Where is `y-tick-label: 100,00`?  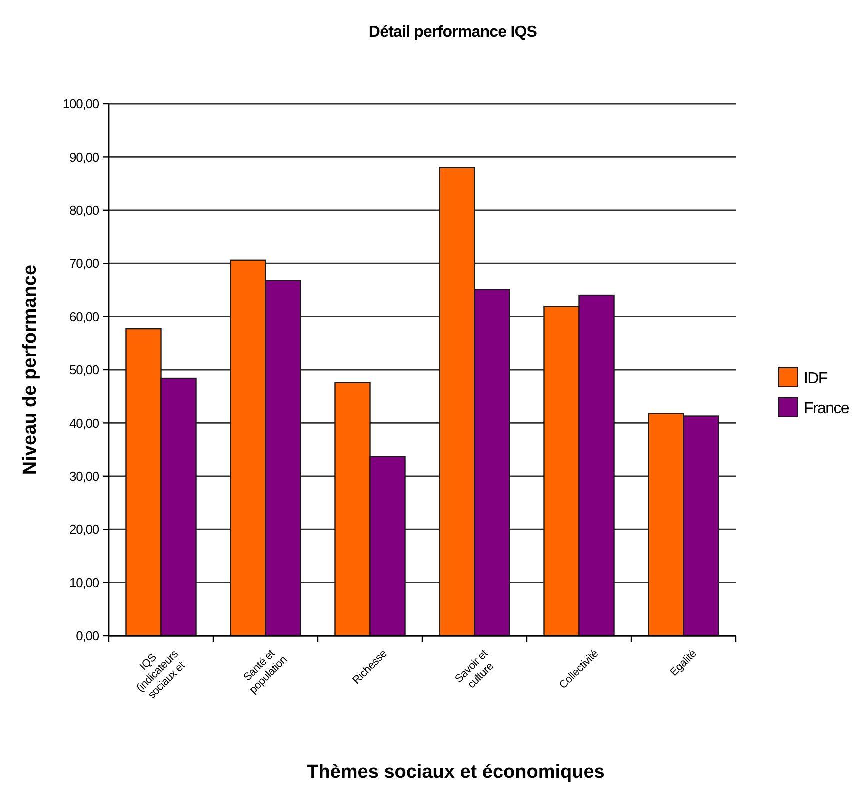
y-tick-label: 100,00 is located at coordinates (81, 104).